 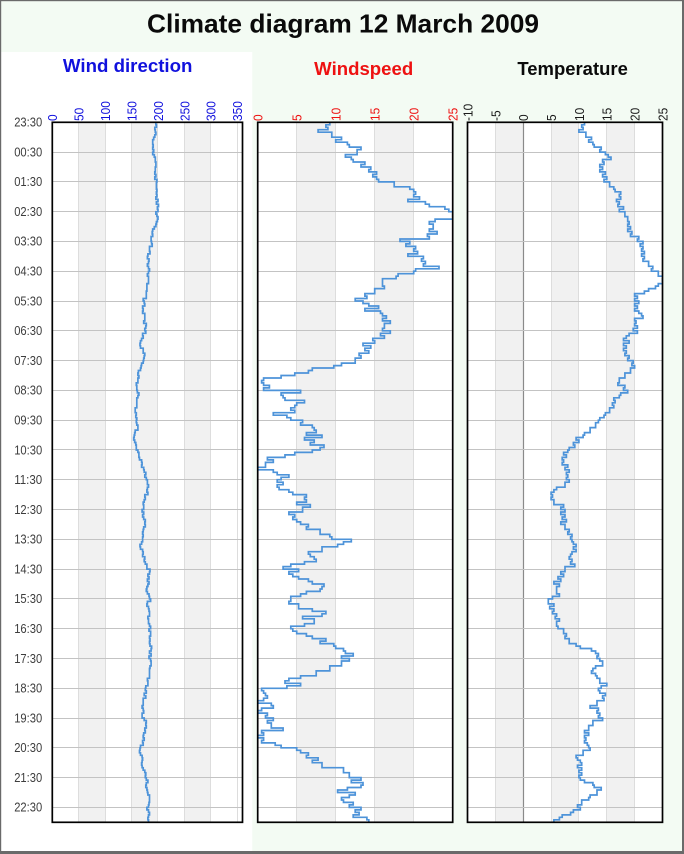 What do you see at coordinates (28, 599) in the screenshot?
I see `svg-text: 15:30` at bounding box center [28, 599].